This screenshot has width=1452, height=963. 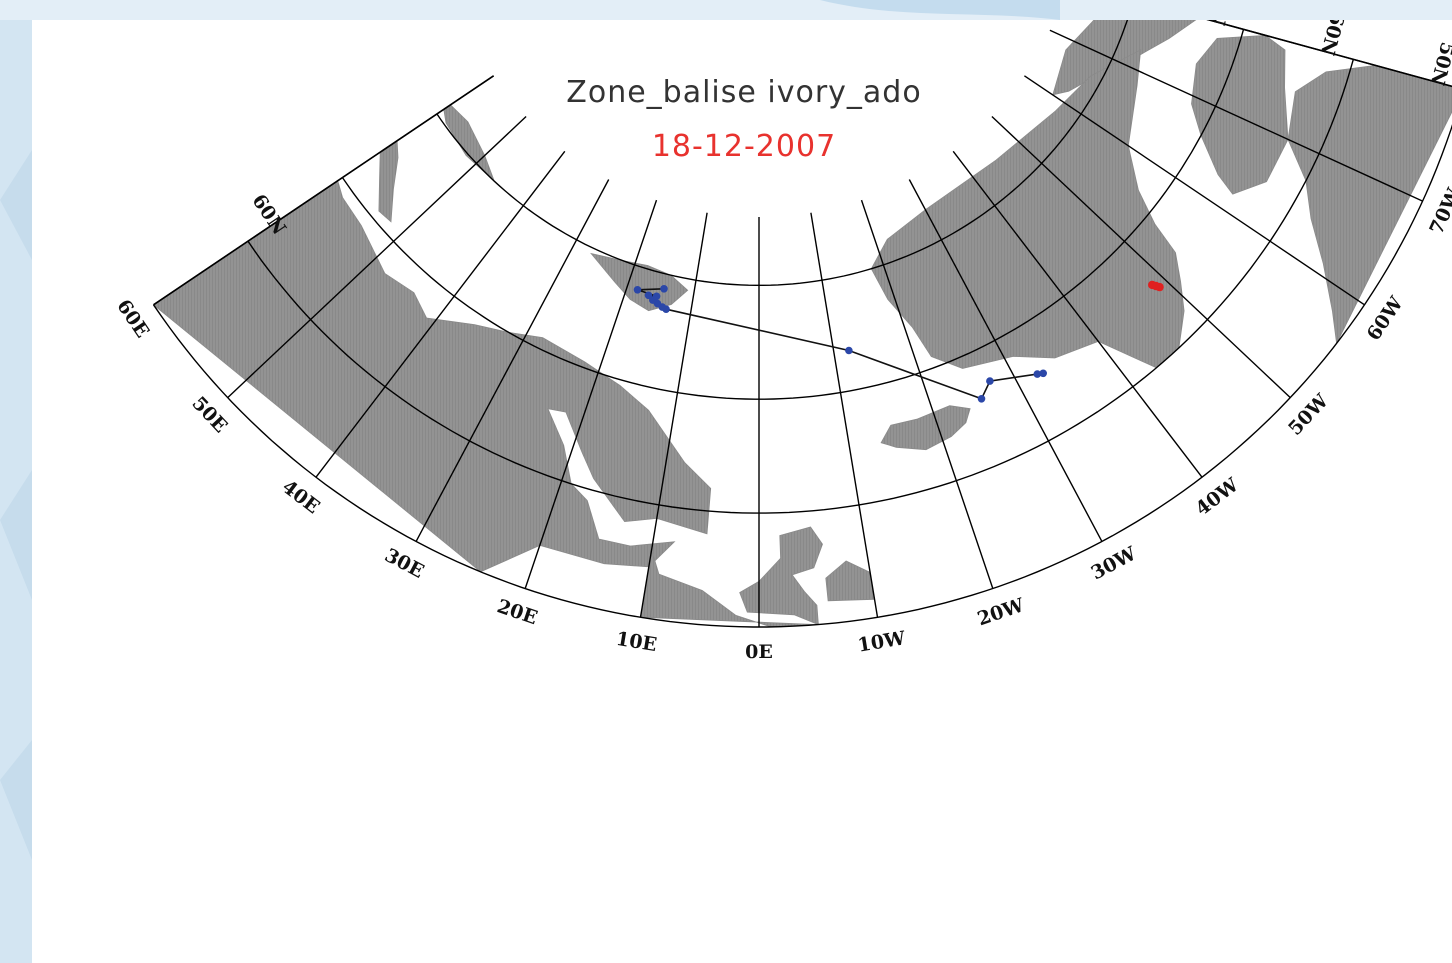 I want to click on latitude-label-left: 50N, so click(x=1439, y=64).